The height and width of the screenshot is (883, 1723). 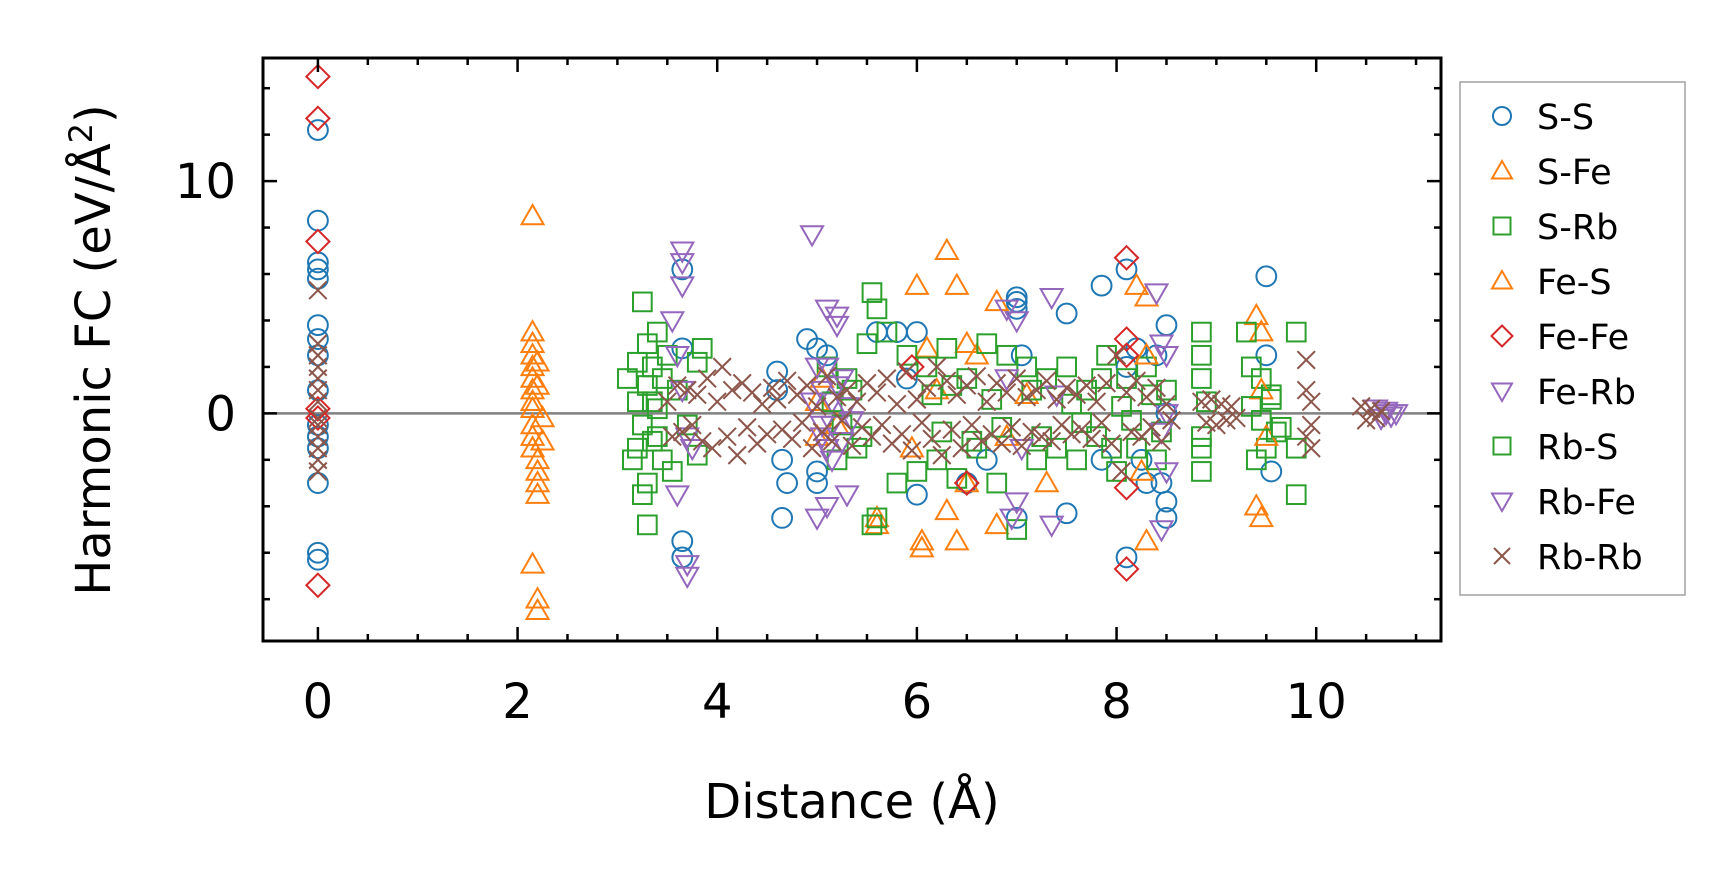 What do you see at coordinates (1316, 702) in the screenshot?
I see `x-tick-label: 10` at bounding box center [1316, 702].